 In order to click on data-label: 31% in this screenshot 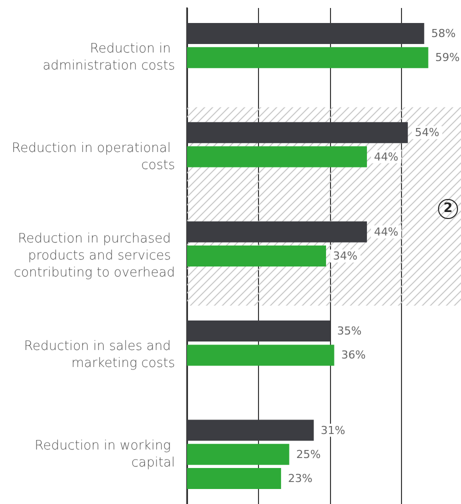, I will do `click(333, 430)`.